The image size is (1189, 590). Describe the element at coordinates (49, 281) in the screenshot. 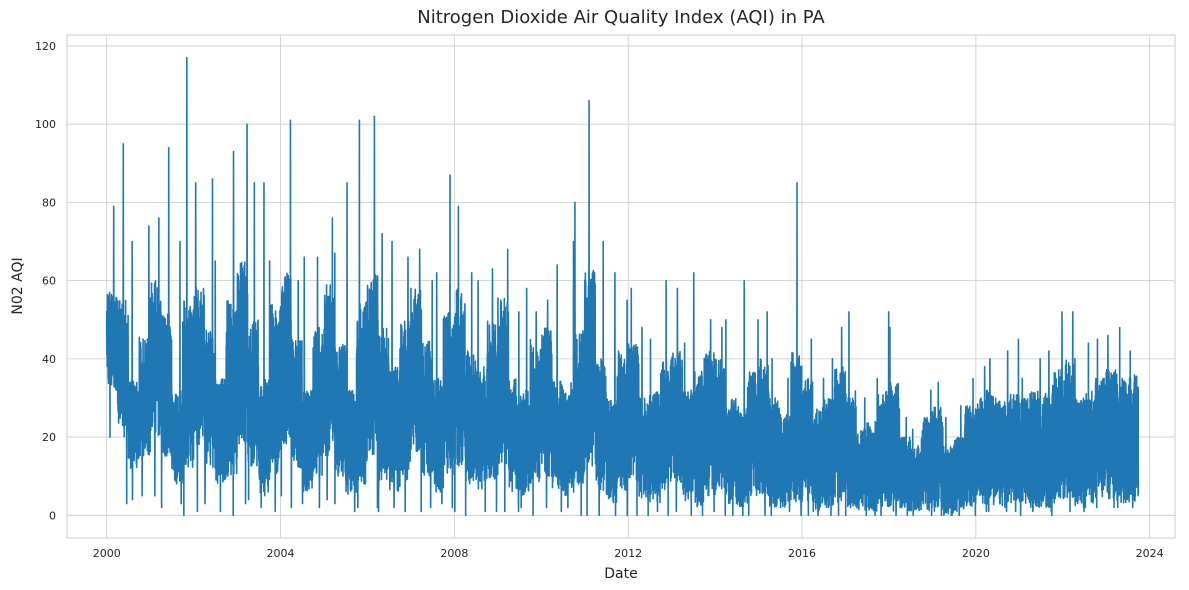

I see `y-tick-label: 60` at that location.